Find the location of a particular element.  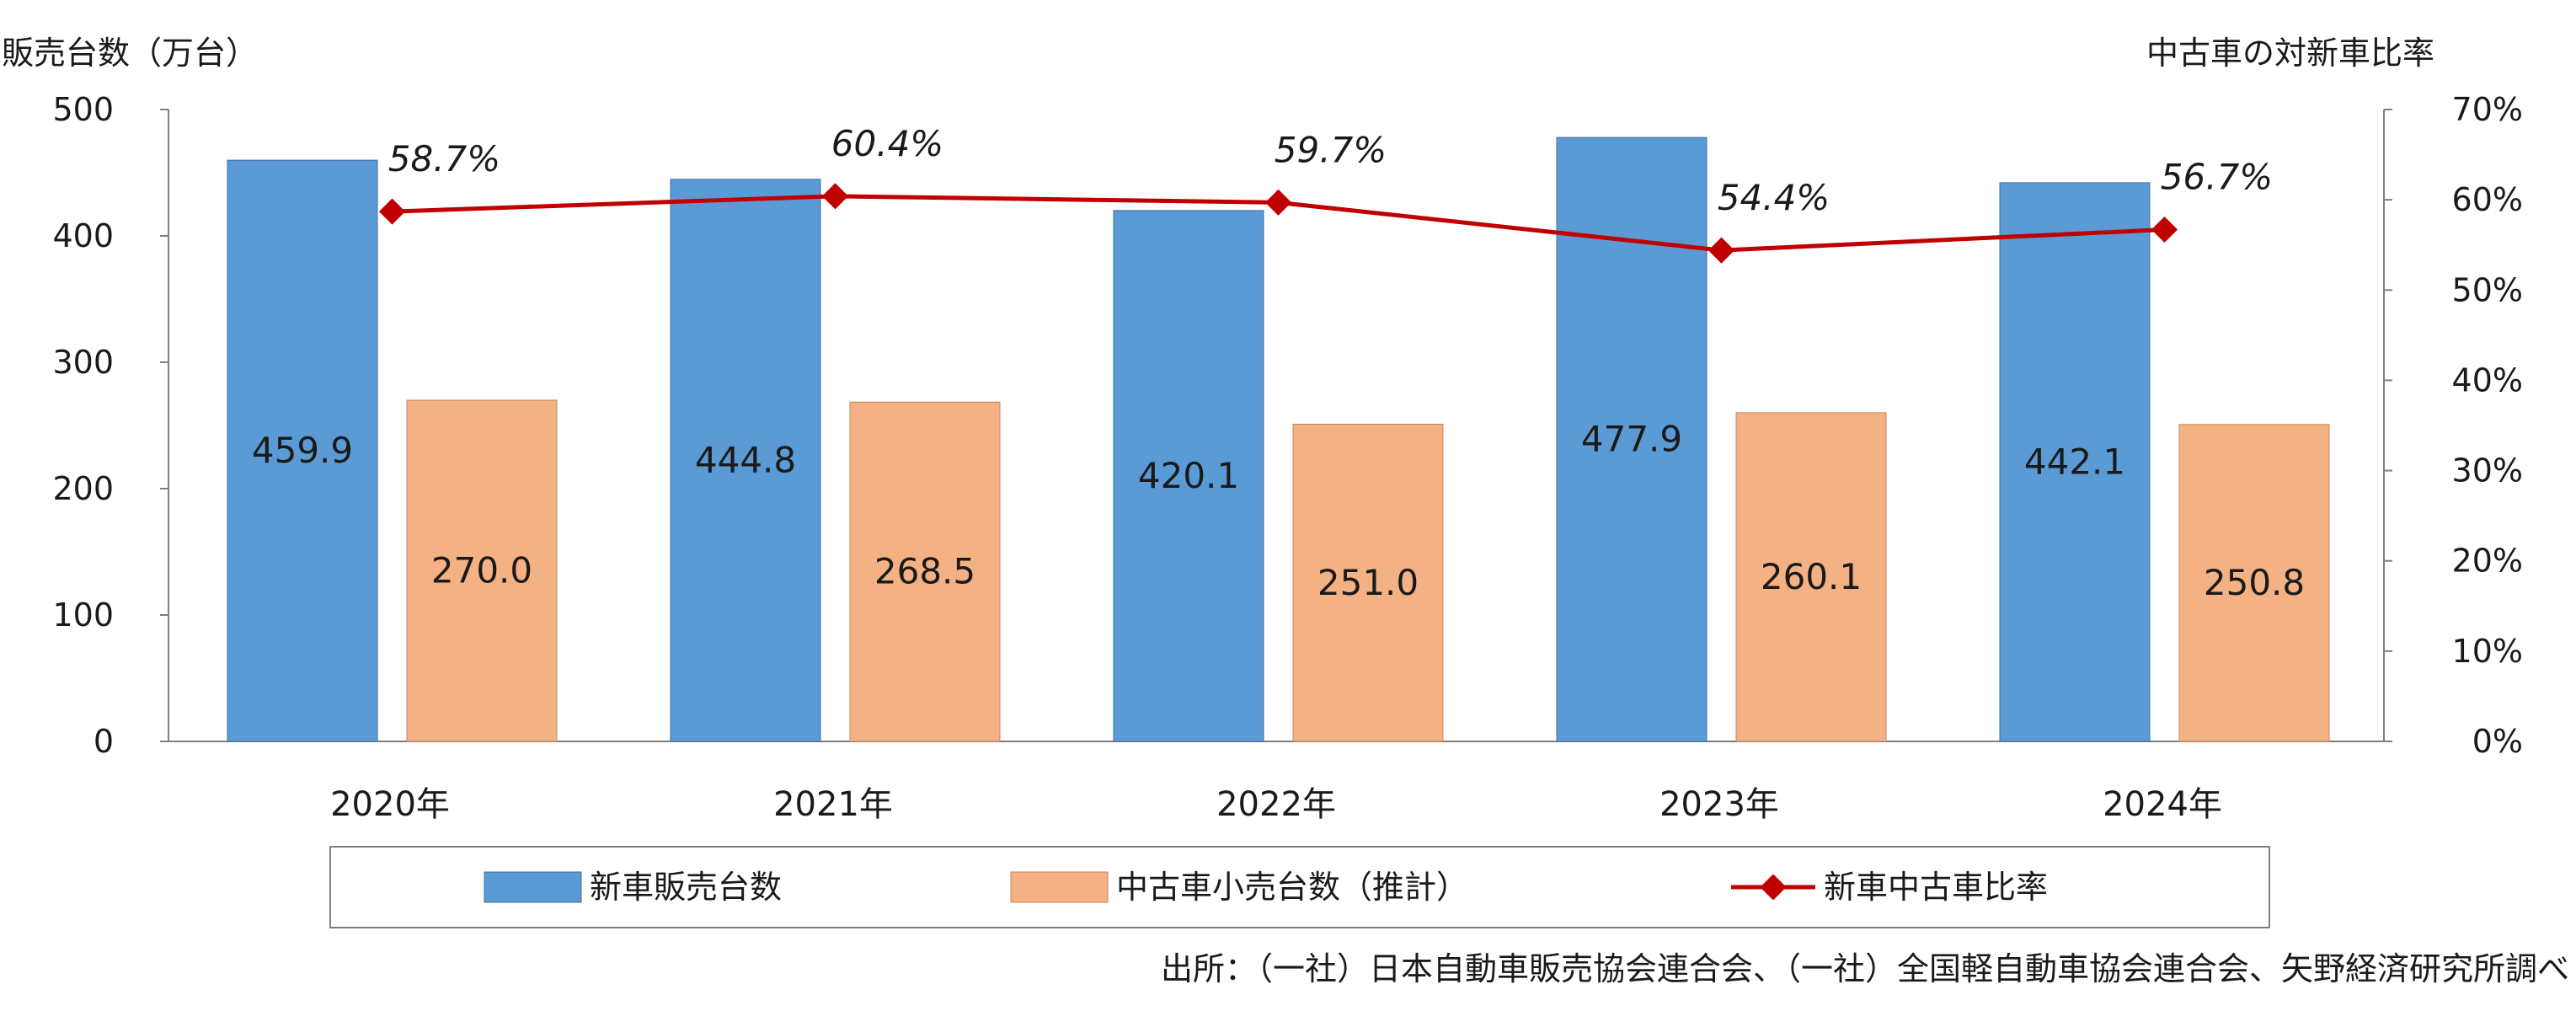

bar-label-new-car-sales: 444.8 is located at coordinates (745, 459).